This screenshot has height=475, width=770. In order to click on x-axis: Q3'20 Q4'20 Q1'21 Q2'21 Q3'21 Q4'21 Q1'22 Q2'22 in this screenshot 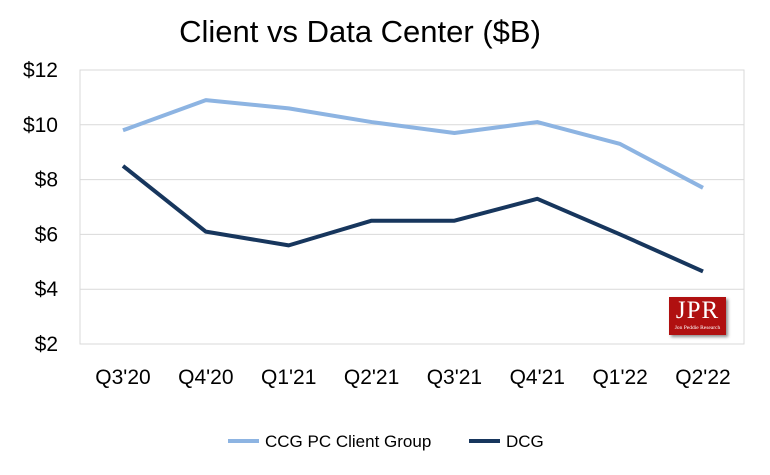, I will do `click(412, 377)`.